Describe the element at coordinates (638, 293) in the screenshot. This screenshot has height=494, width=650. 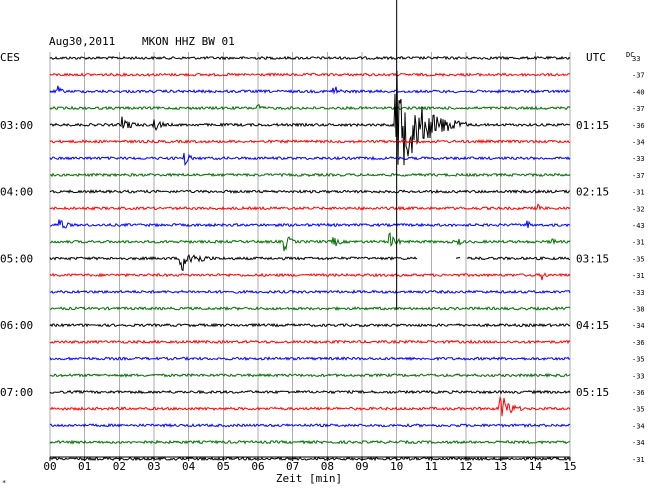
I see `dc-offset-14: -33` at that location.